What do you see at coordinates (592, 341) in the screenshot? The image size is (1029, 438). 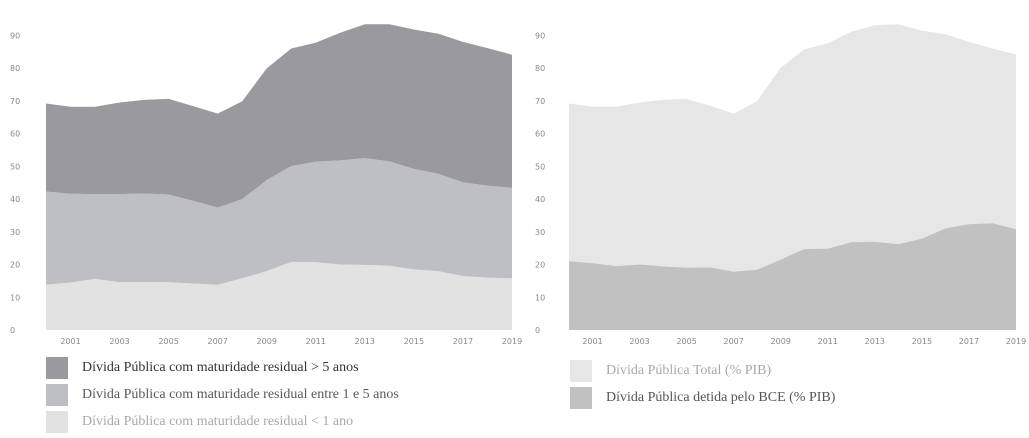 I see `right-chart-x-tick-2001: 2001` at bounding box center [592, 341].